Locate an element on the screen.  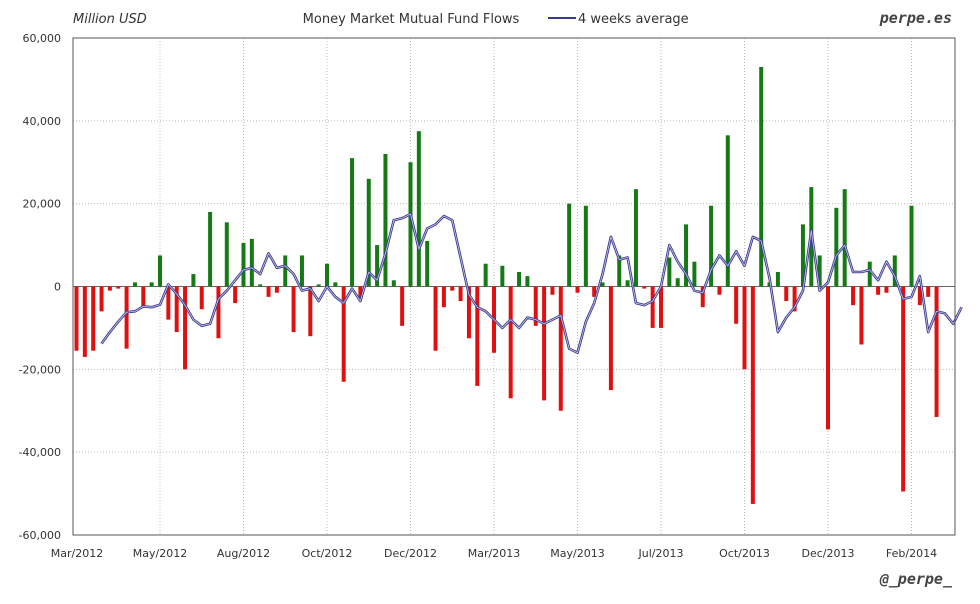
y-tick-label: 0 is located at coordinates (57, 287).